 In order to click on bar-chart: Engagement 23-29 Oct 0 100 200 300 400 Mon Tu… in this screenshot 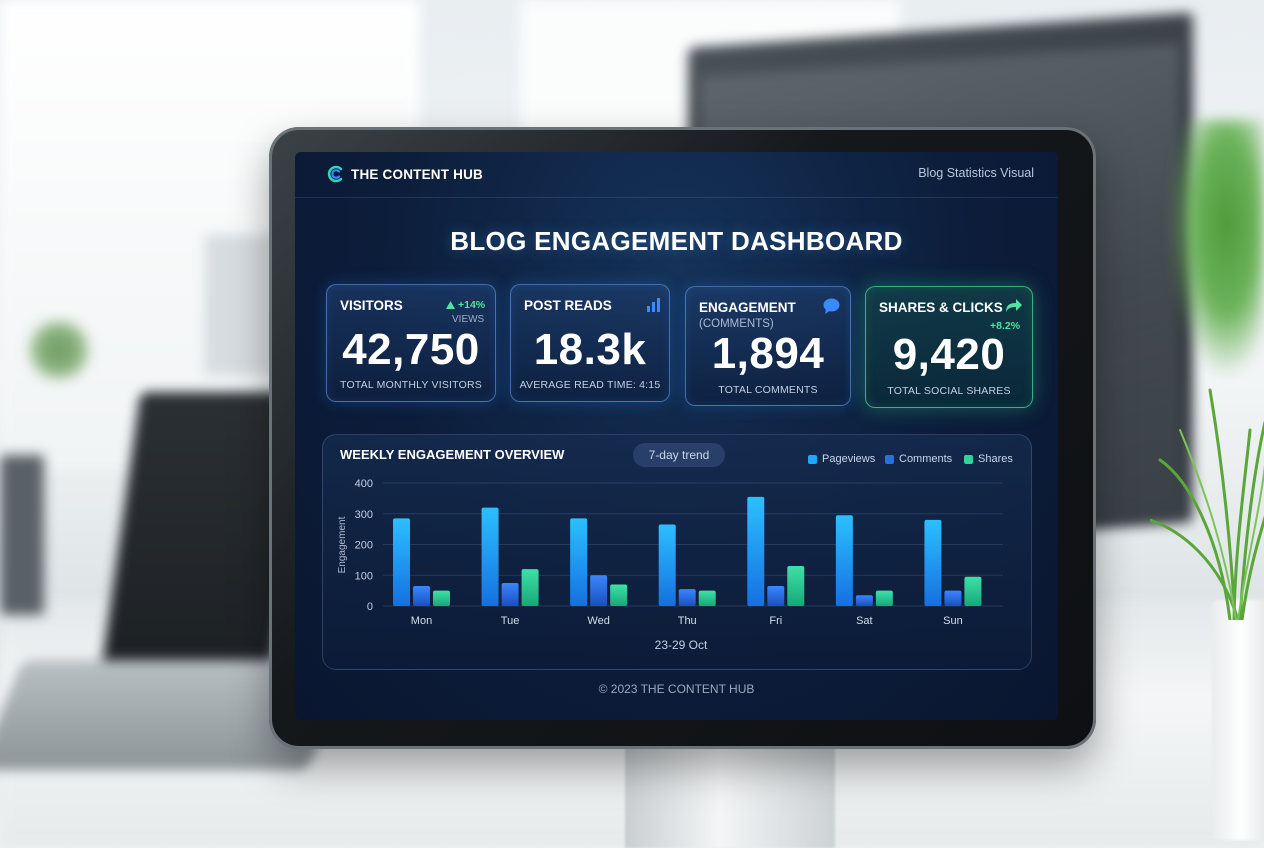, I will do `click(670, 565)`.